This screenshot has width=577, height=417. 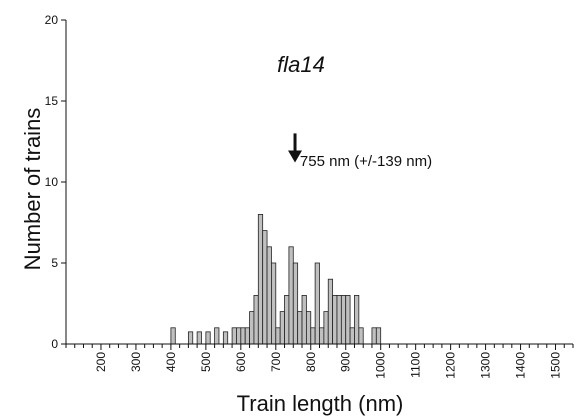 What do you see at coordinates (556, 365) in the screenshot?
I see `x-tick-label: 1500` at bounding box center [556, 365].